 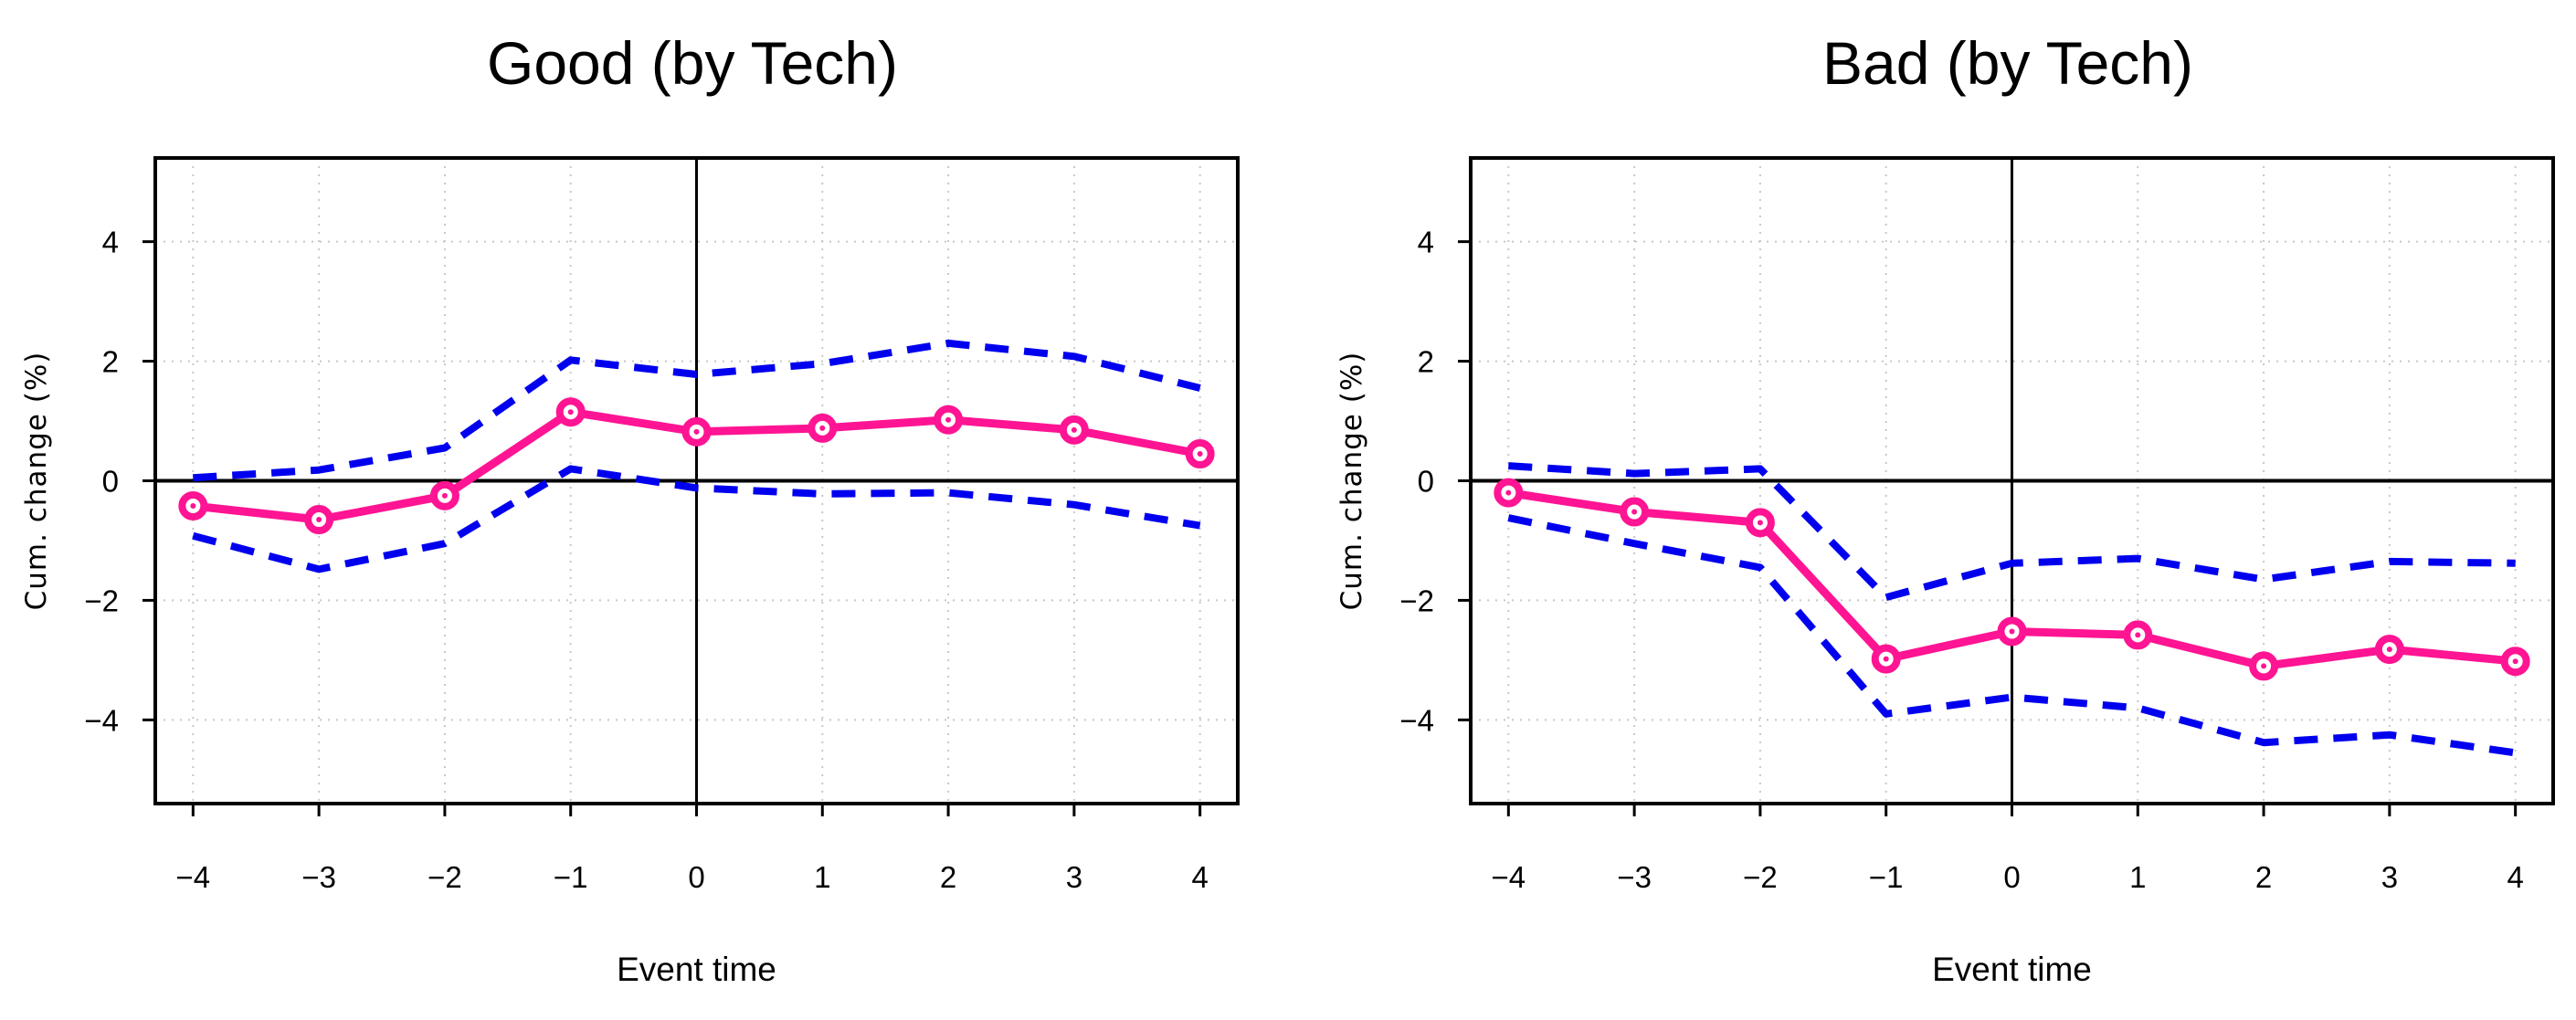 What do you see at coordinates (2007, 63) in the screenshot?
I see `chart-title: Bad (by Tech)` at bounding box center [2007, 63].